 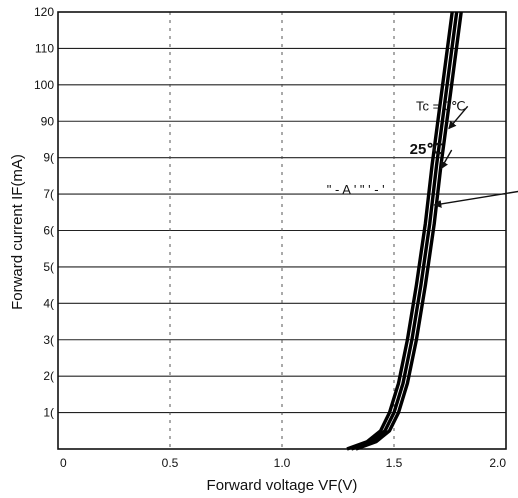 What do you see at coordinates (48, 158) in the screenshot?
I see `y-tick-label: 9(` at bounding box center [48, 158].